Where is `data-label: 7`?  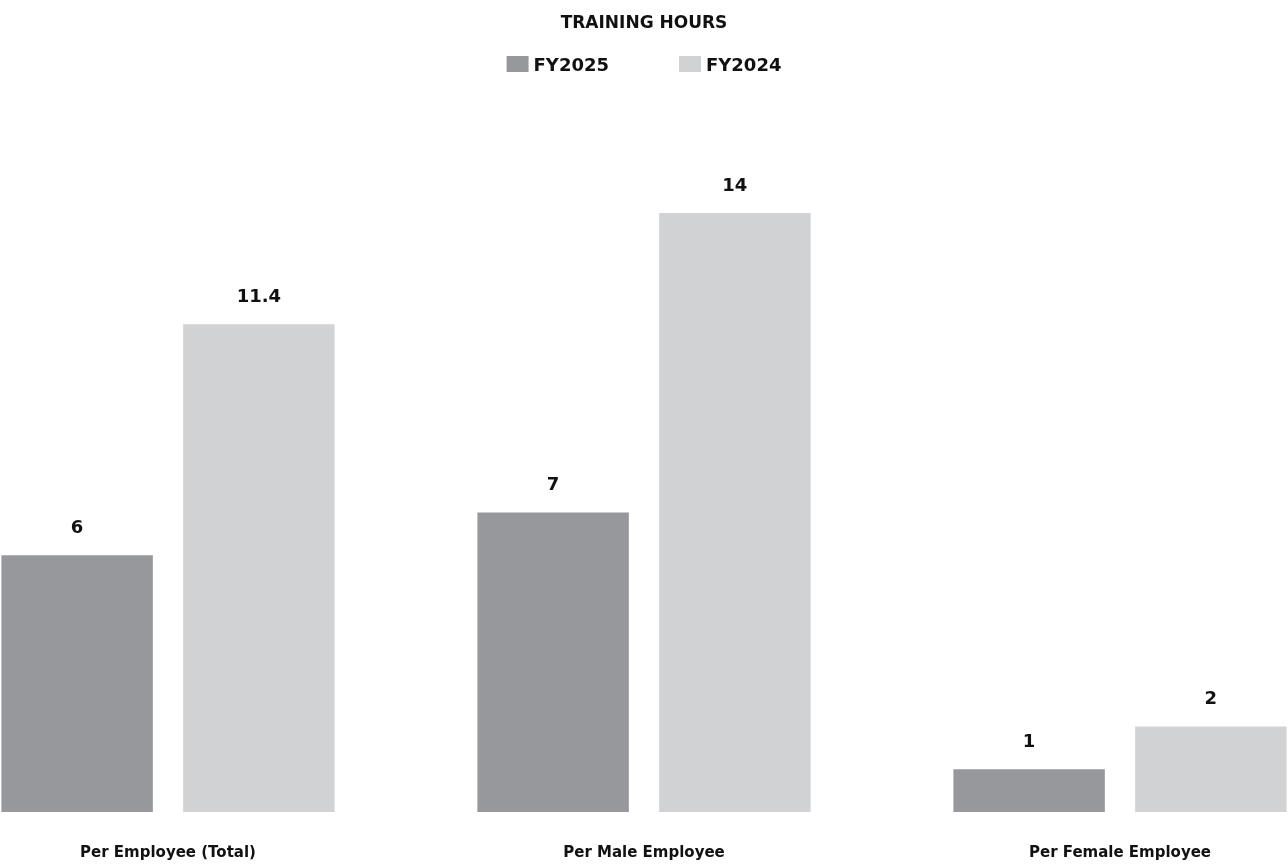 data-label: 7 is located at coordinates (553, 483).